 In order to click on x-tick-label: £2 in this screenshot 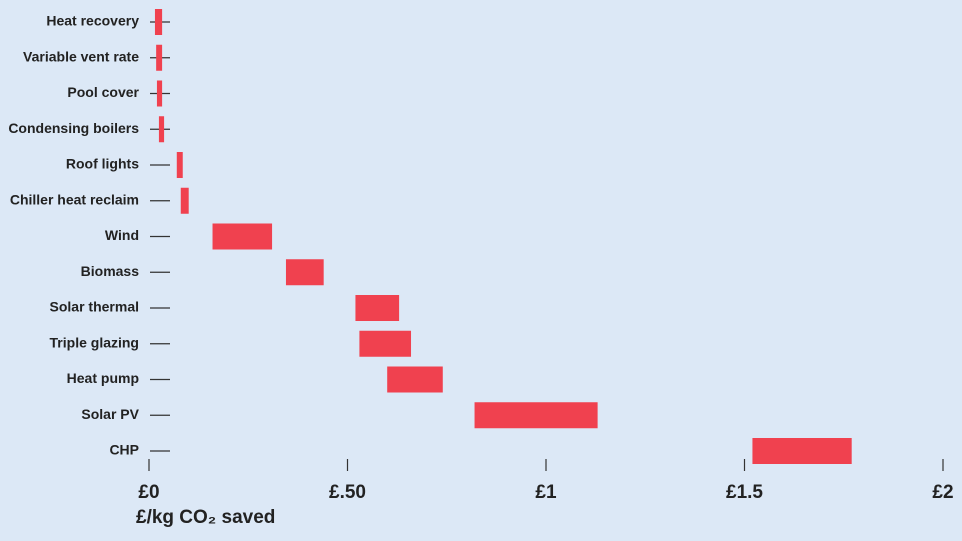, I will do `click(942, 492)`.